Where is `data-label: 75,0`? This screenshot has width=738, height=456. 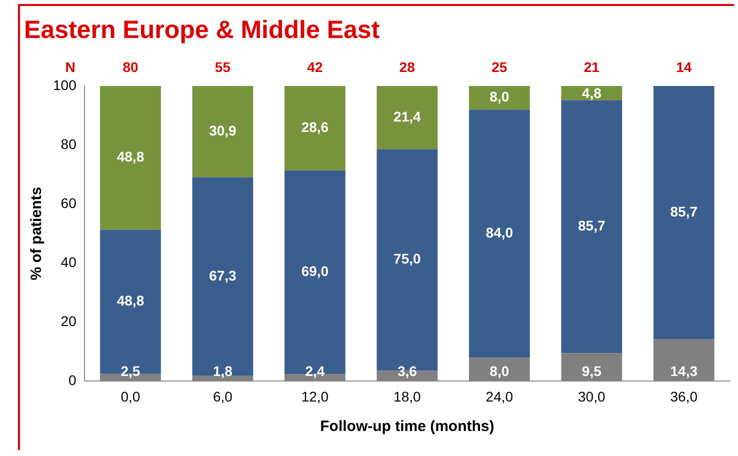
data-label: 75,0 is located at coordinates (408, 258).